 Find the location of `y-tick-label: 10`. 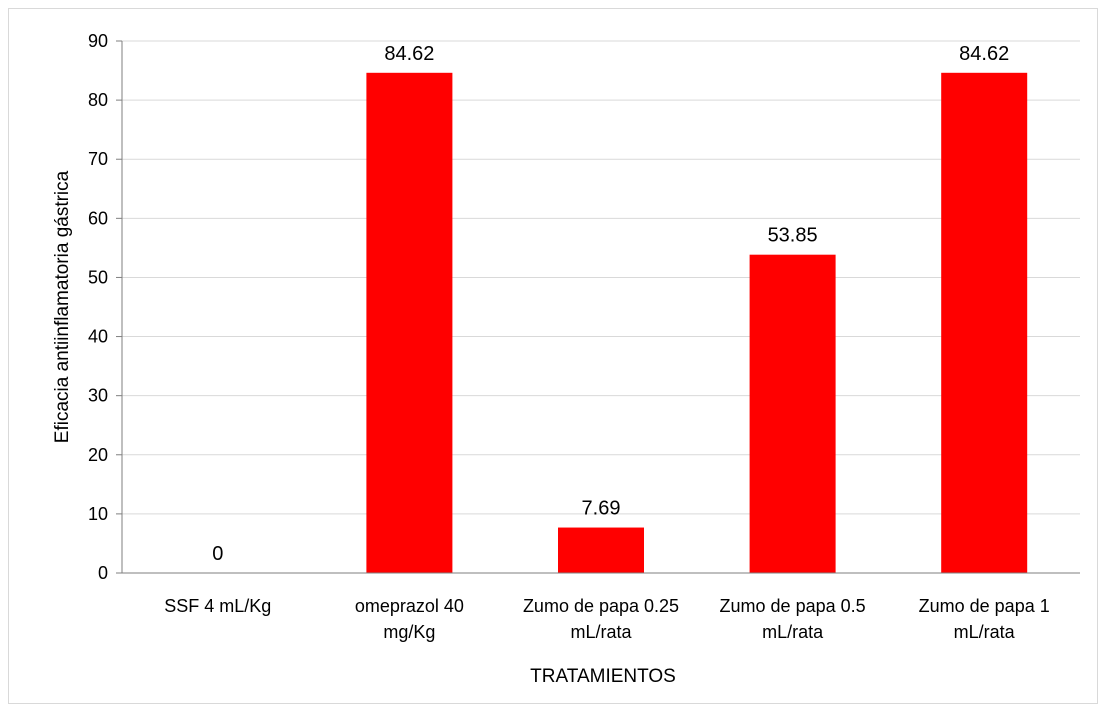

y-tick-label: 10 is located at coordinates (98, 514).